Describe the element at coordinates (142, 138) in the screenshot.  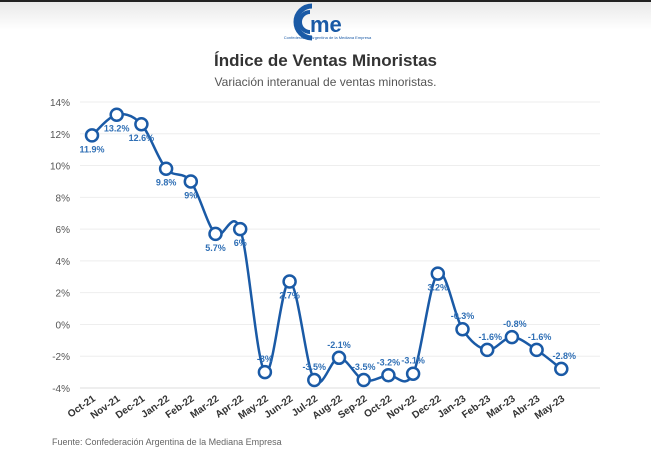
I see `data-label: 12.6%` at that location.